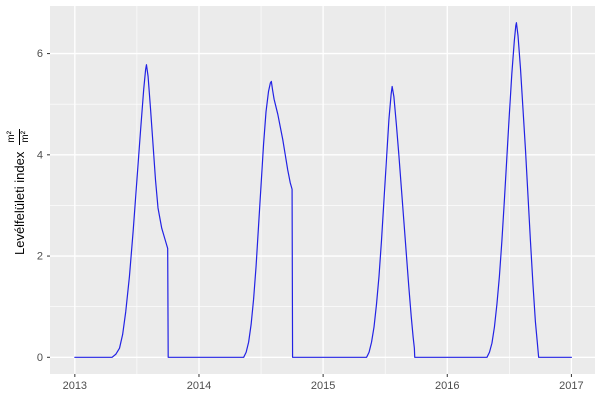 The image size is (600, 400). What do you see at coordinates (323, 386) in the screenshot?
I see `x-tick-label: 2015` at bounding box center [323, 386].